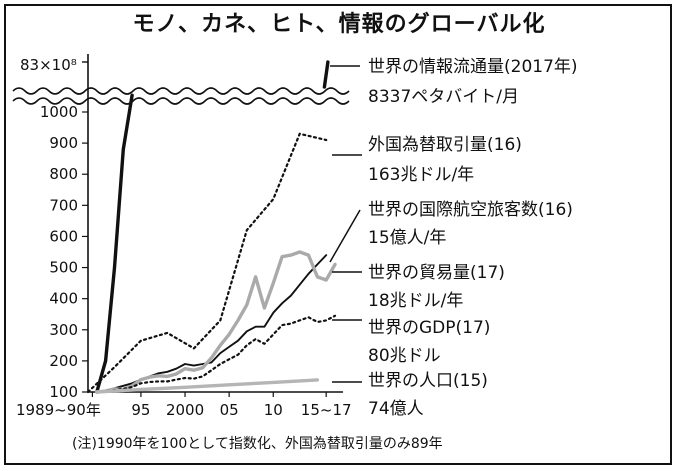 This screenshot has height=471, width=678. I want to click on y-top-label: 83×10⁸, so click(48, 65).